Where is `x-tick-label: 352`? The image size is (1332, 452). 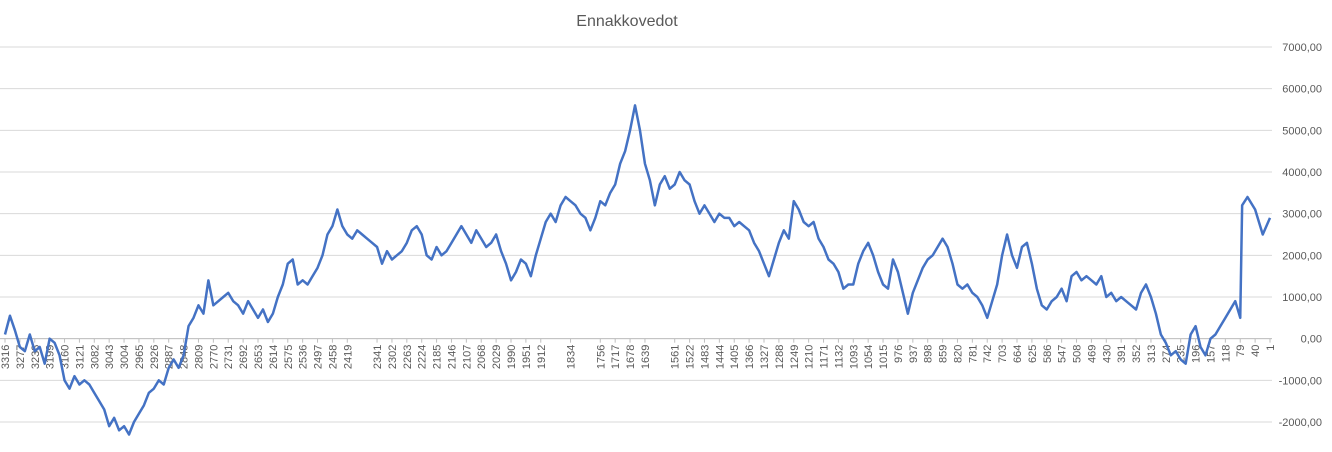
x-tick-label: 352 is located at coordinates (1137, 354).